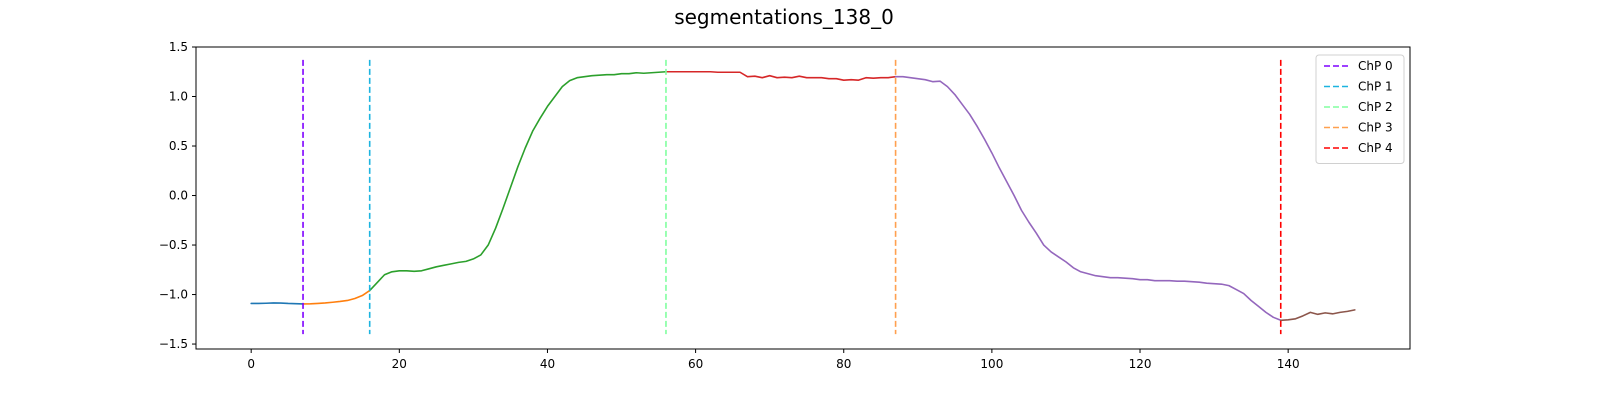 The width and height of the screenshot is (1600, 400). I want to click on y-tick-label: 1.0, so click(178, 97).